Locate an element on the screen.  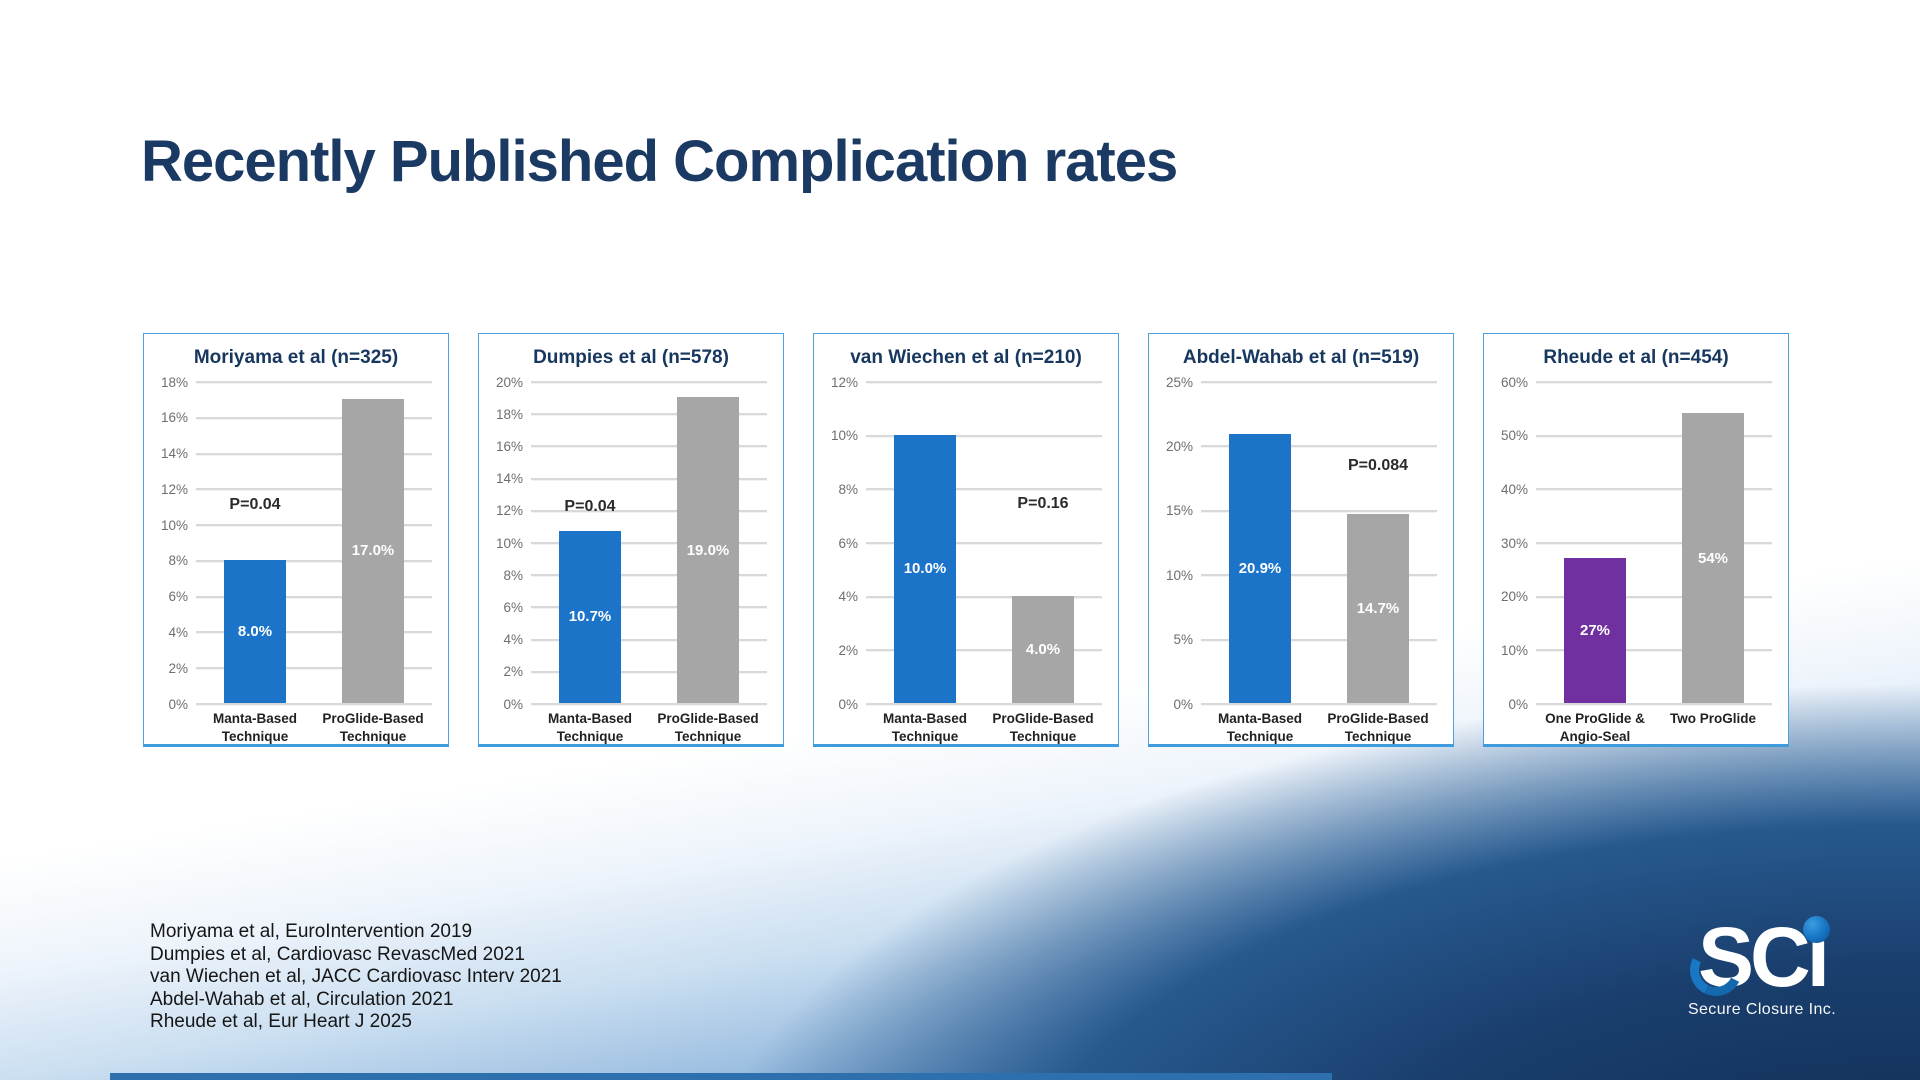
y-axis-tick-label: 60% is located at coordinates (1514, 382).